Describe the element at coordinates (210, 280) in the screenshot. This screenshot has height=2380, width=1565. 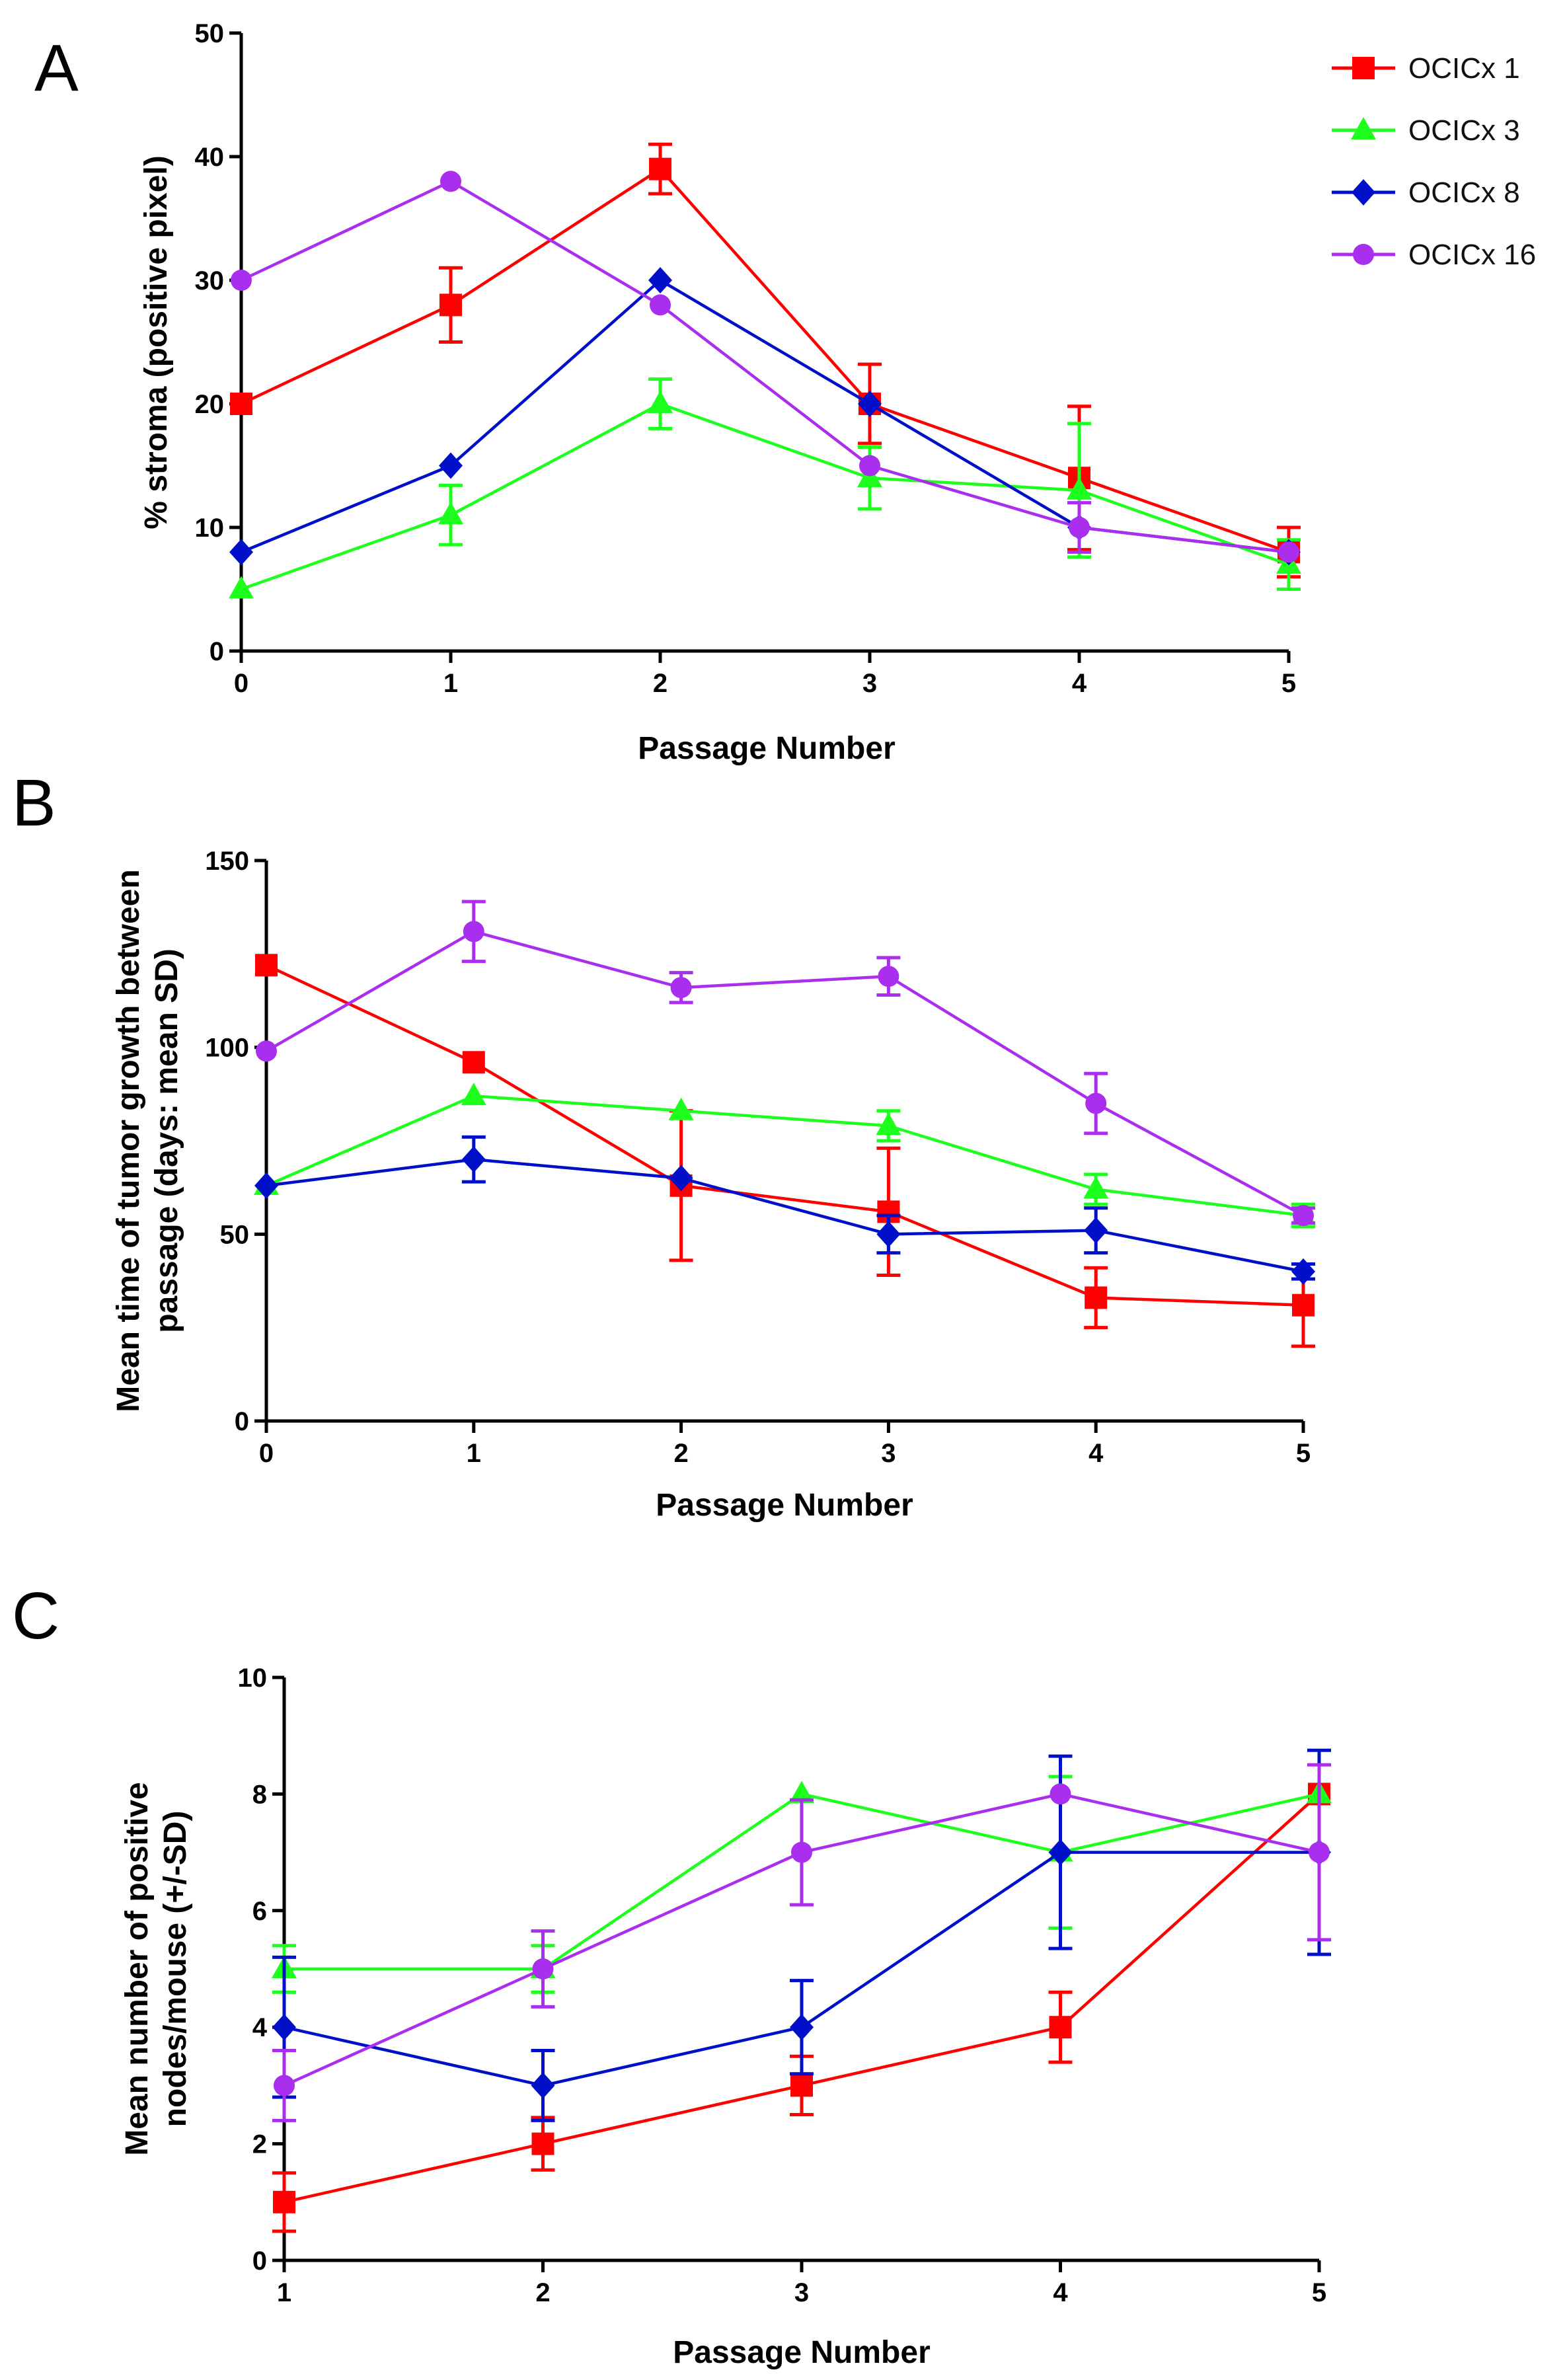
I see `y-tick-label: 30` at that location.